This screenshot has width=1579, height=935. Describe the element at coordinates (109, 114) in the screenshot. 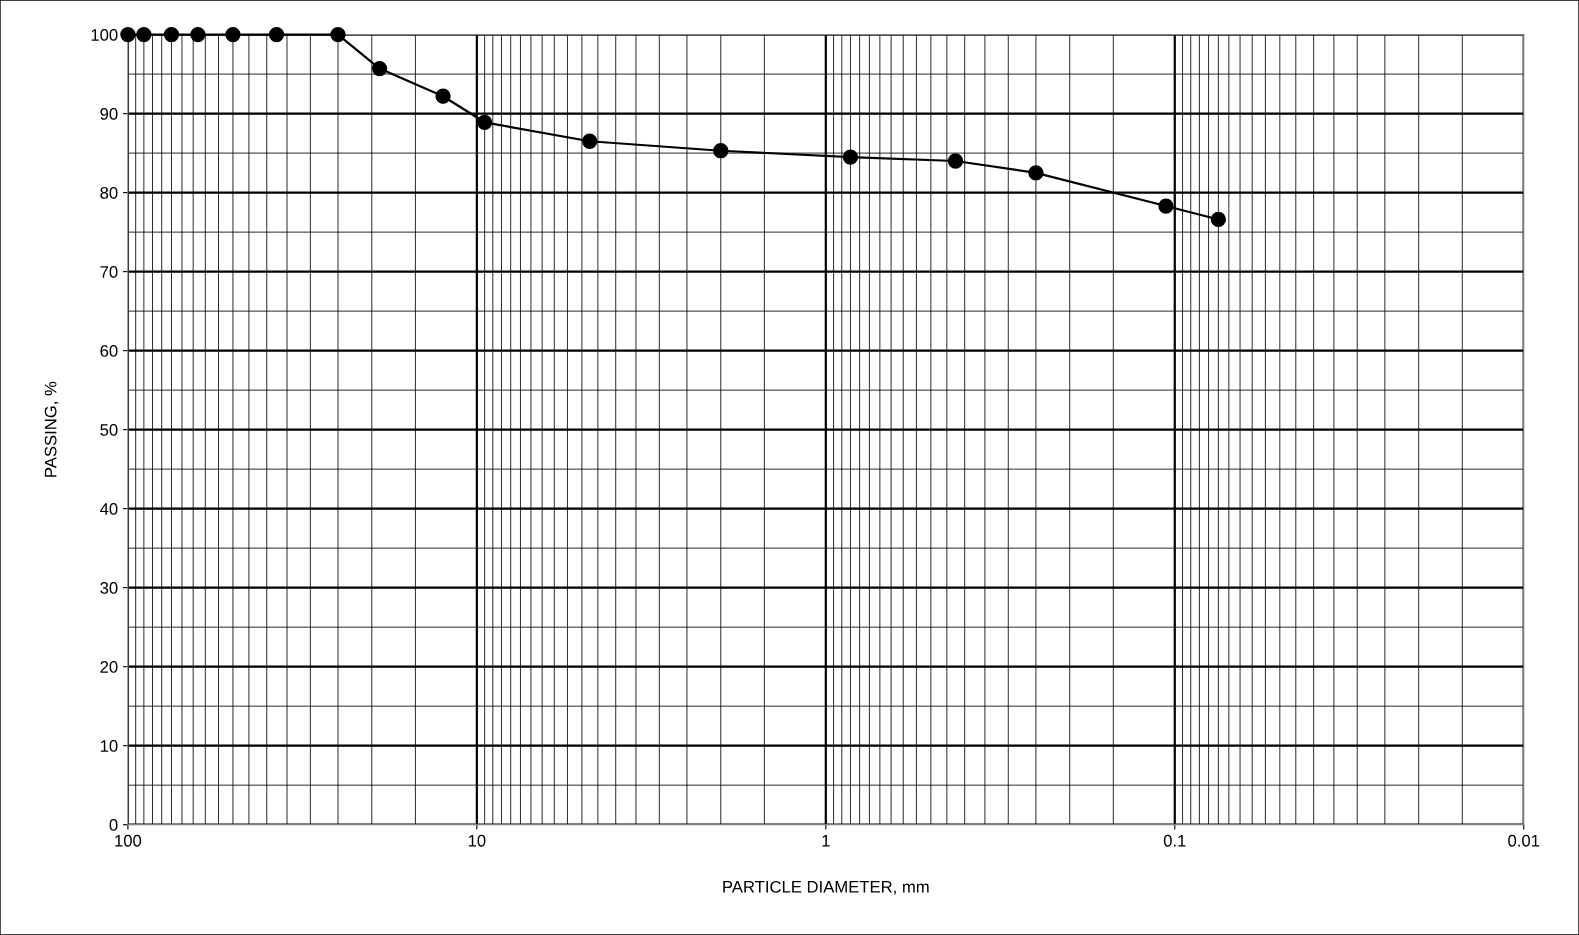

I see `y-tick-label: 90` at that location.